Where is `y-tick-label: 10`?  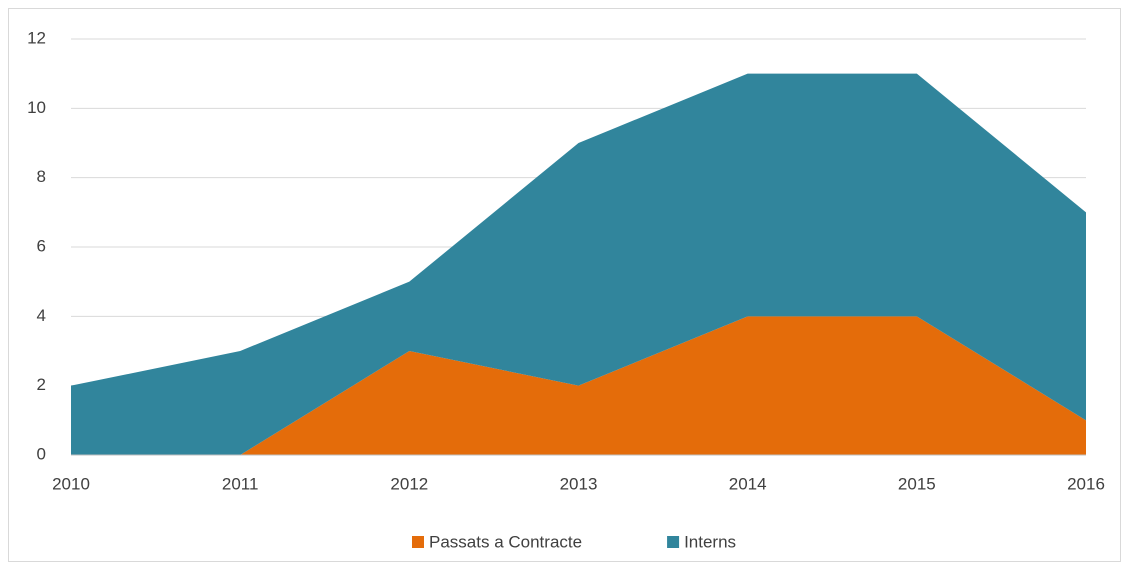
y-tick-label: 10 is located at coordinates (36, 107).